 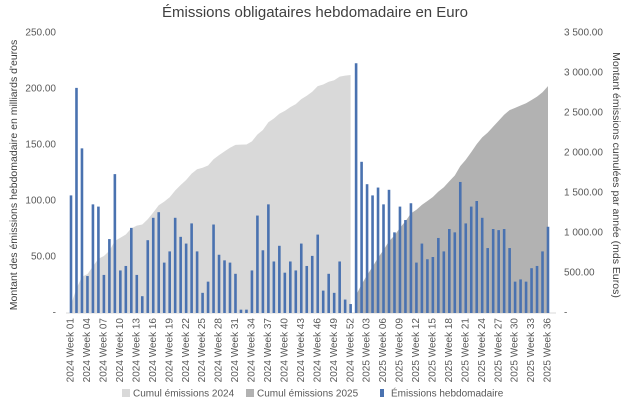 I want to click on y-tick-label: 200.00, so click(x=40, y=89).